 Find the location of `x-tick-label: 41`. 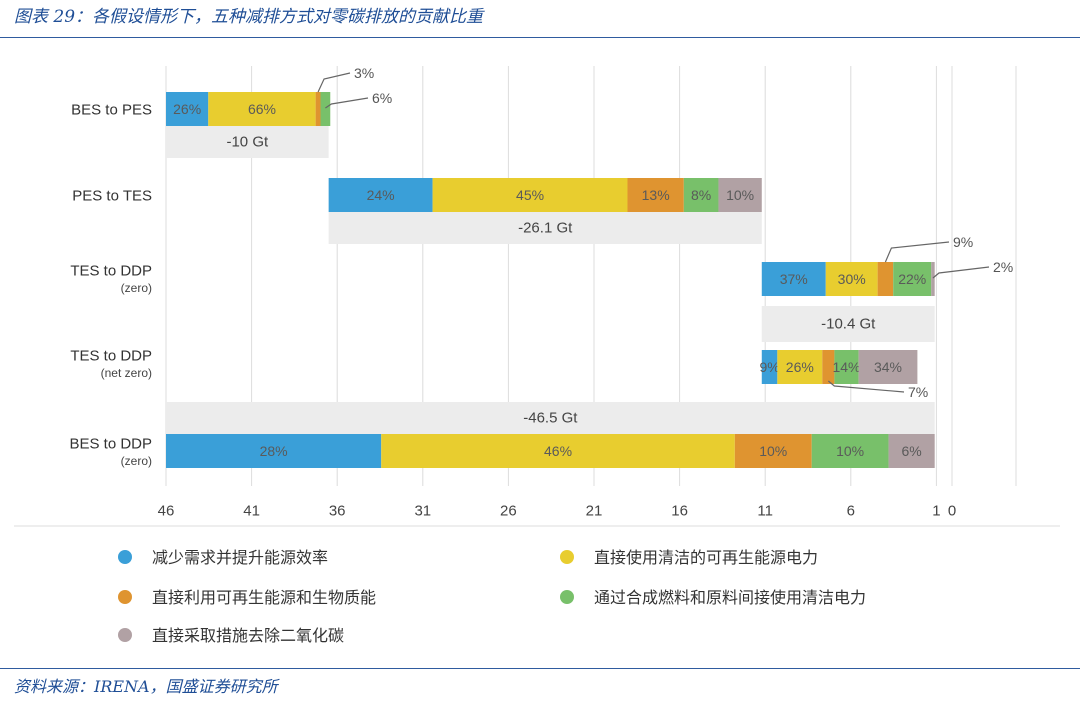

x-tick-label: 41 is located at coordinates (251, 511).